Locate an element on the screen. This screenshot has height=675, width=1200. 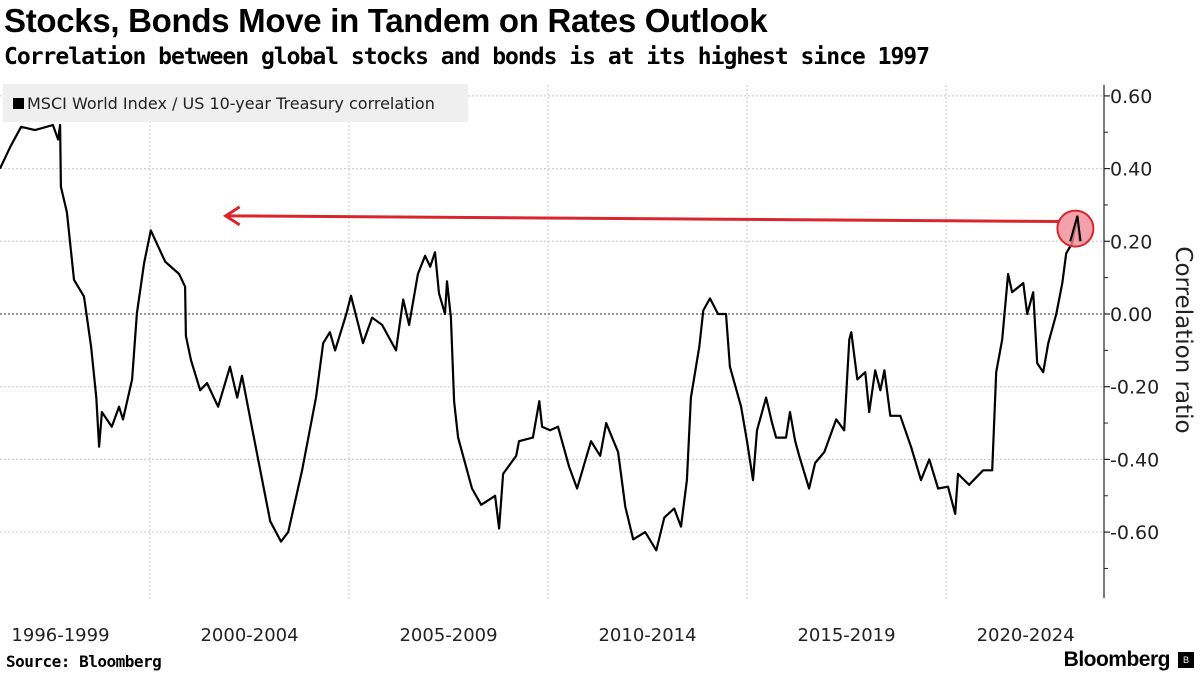
y-tick-label: 0.40 is located at coordinates (1131, 170).